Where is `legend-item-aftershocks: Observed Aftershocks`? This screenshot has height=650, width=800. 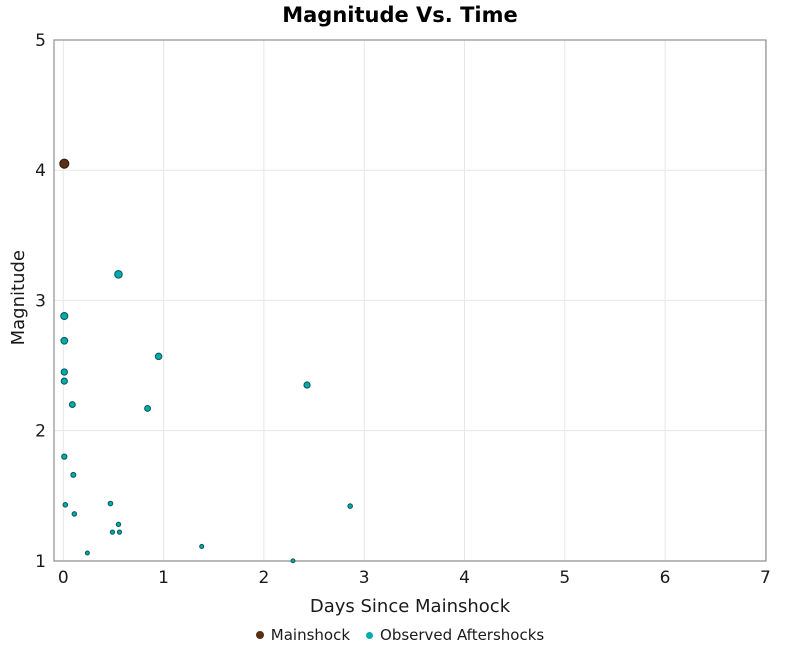 legend-item-aftershocks: Observed Aftershocks is located at coordinates (455, 635).